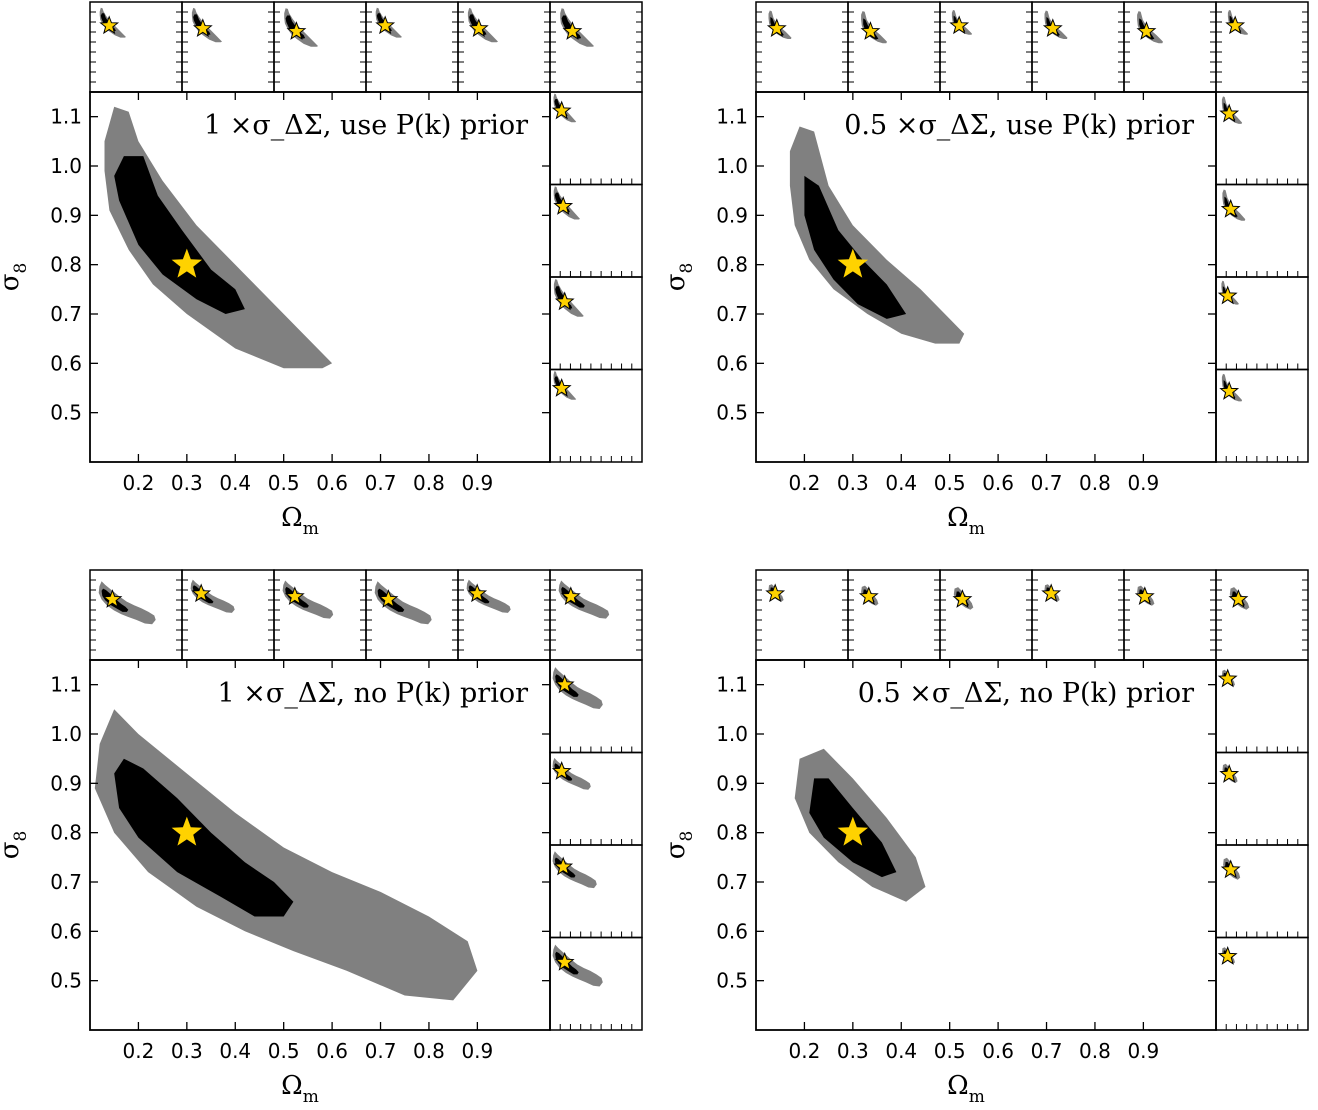  What do you see at coordinates (853, 831) in the screenshot?
I see `fiducial-star` at bounding box center [853, 831].